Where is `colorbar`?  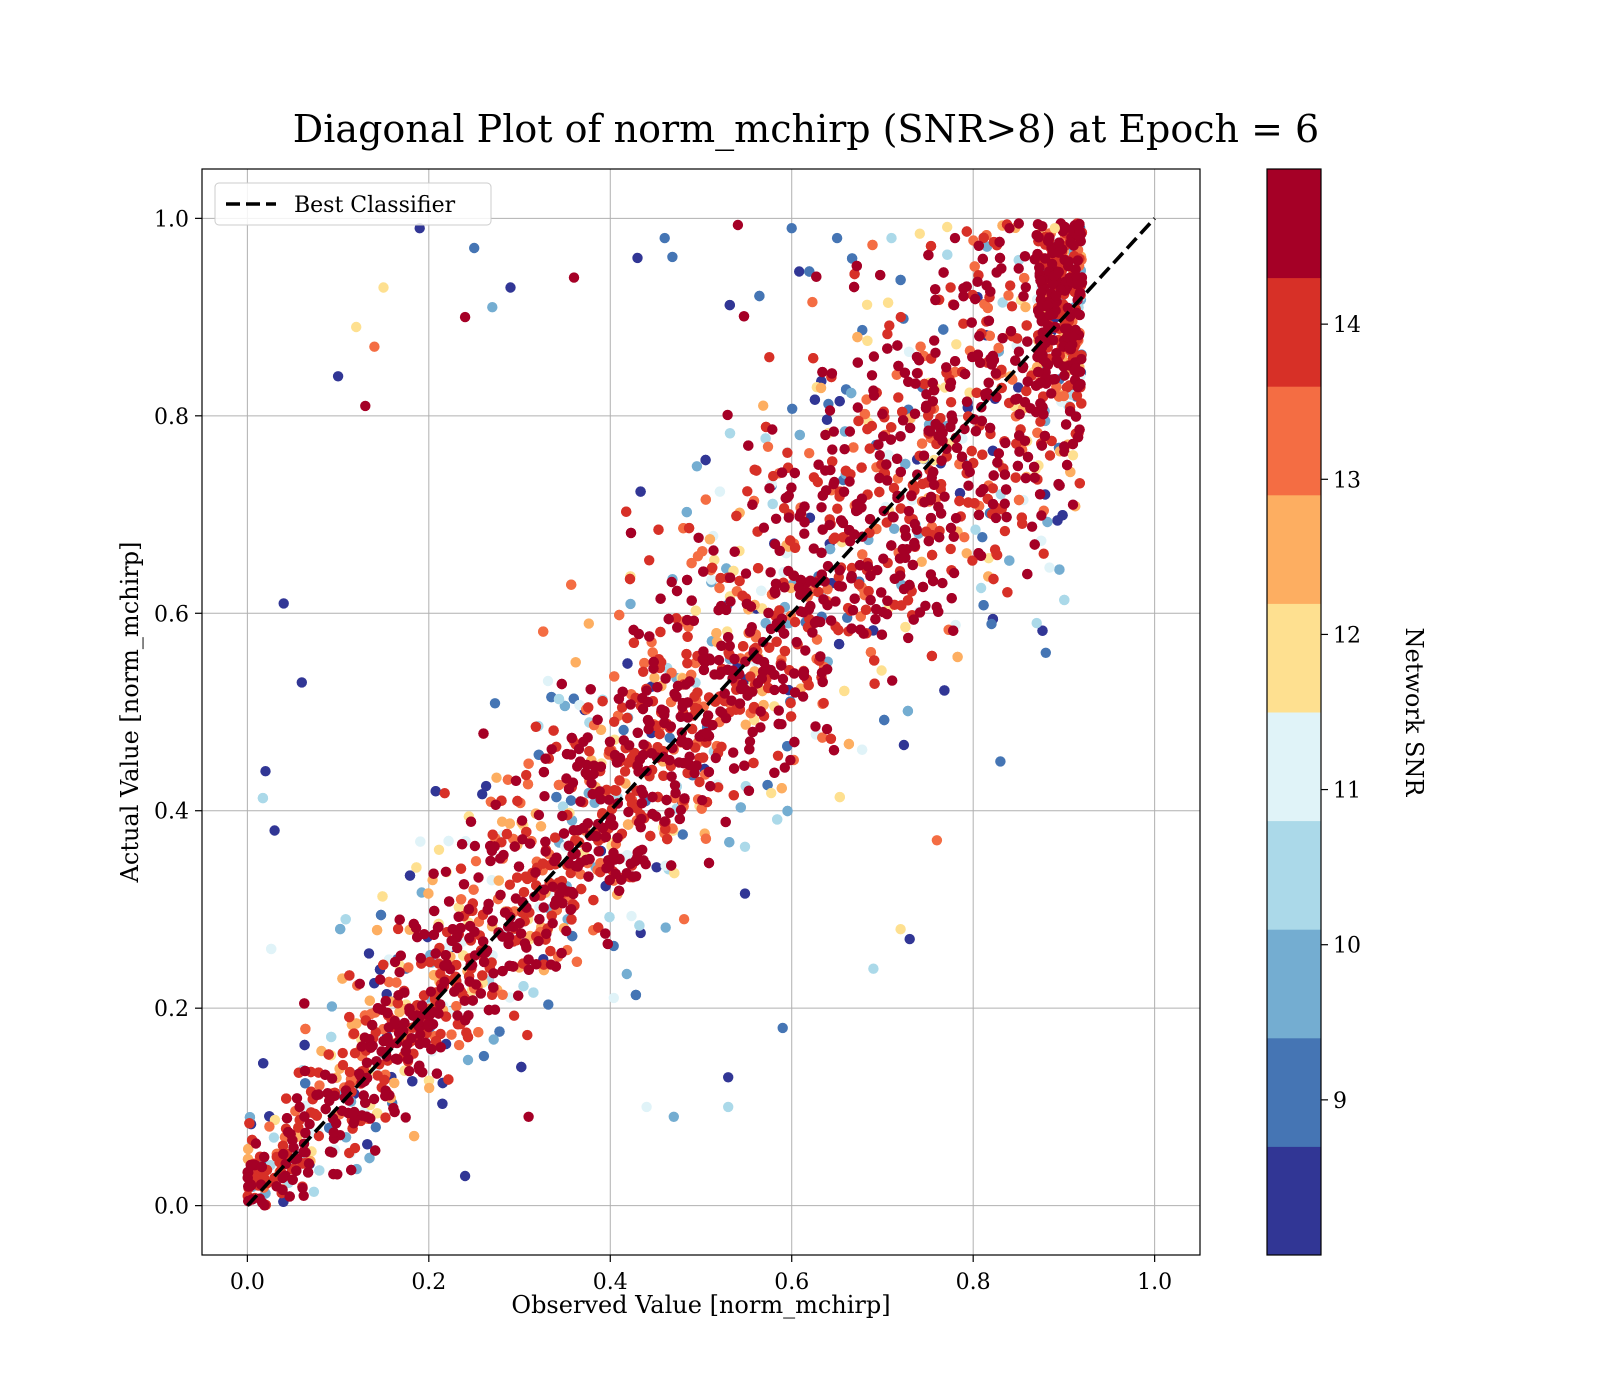
colorbar is located at coordinates (1294, 712).